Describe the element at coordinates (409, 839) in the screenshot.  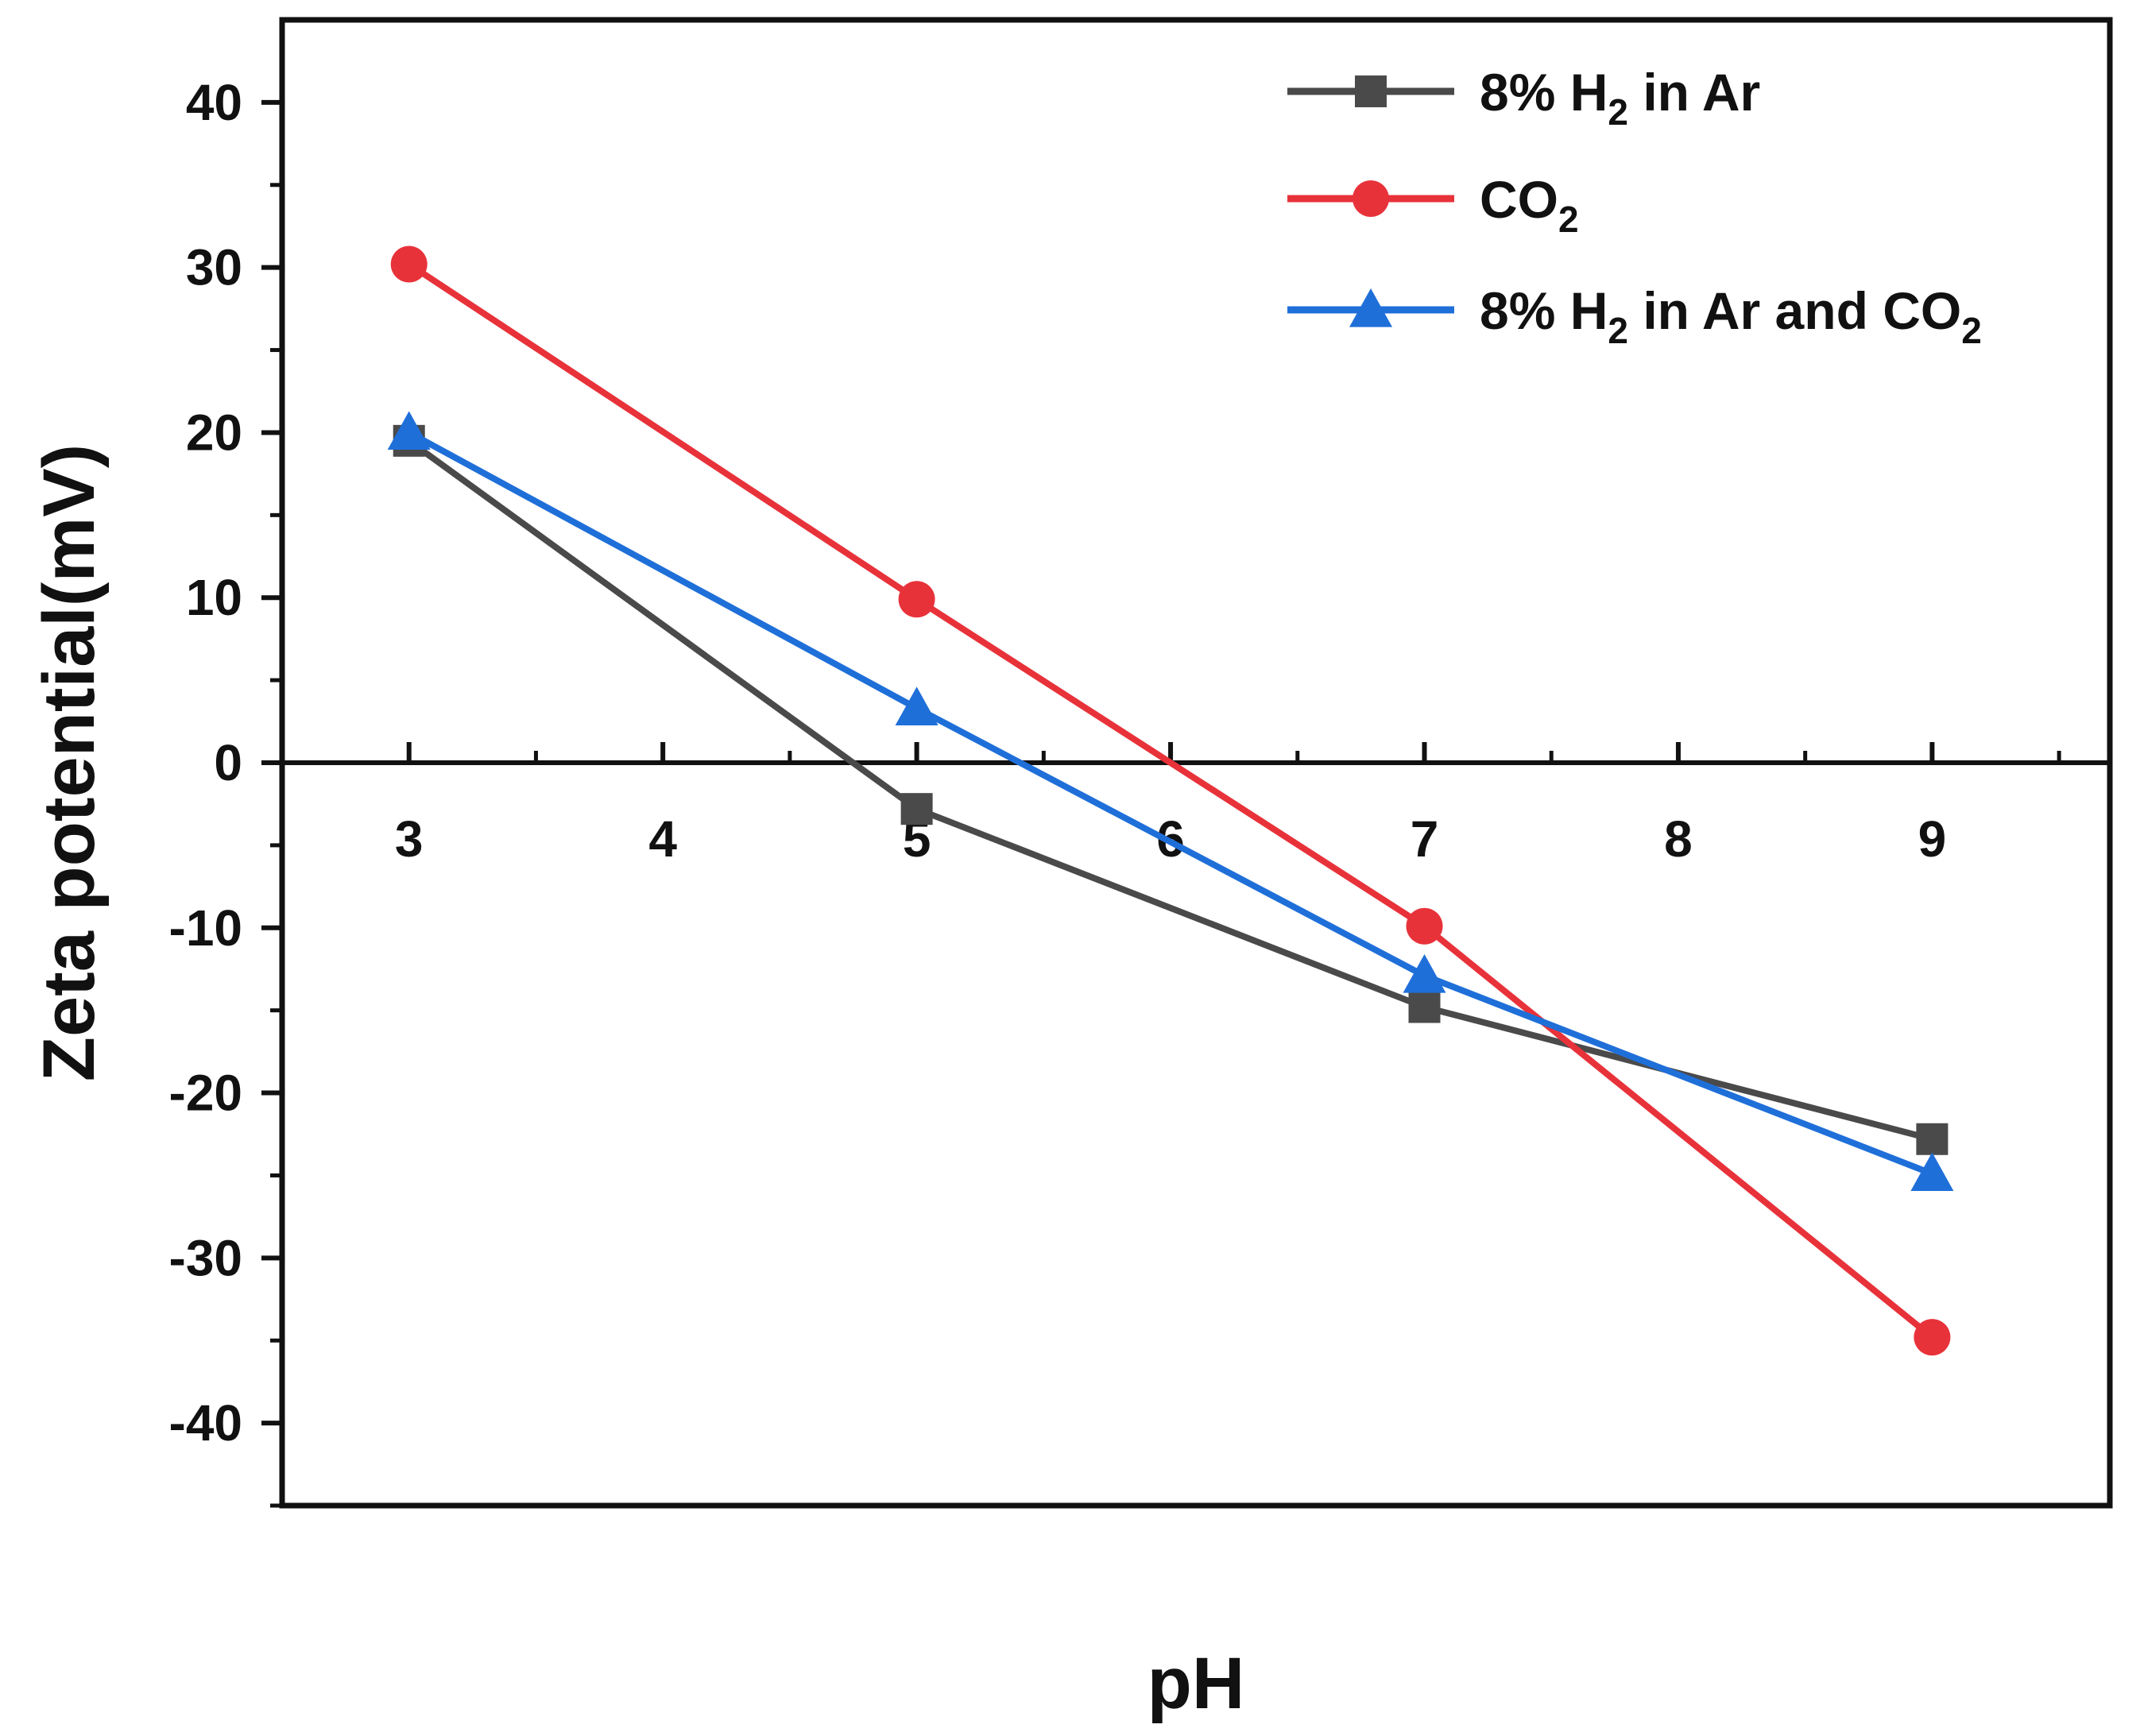
I see `x-tick-label: 3` at that location.